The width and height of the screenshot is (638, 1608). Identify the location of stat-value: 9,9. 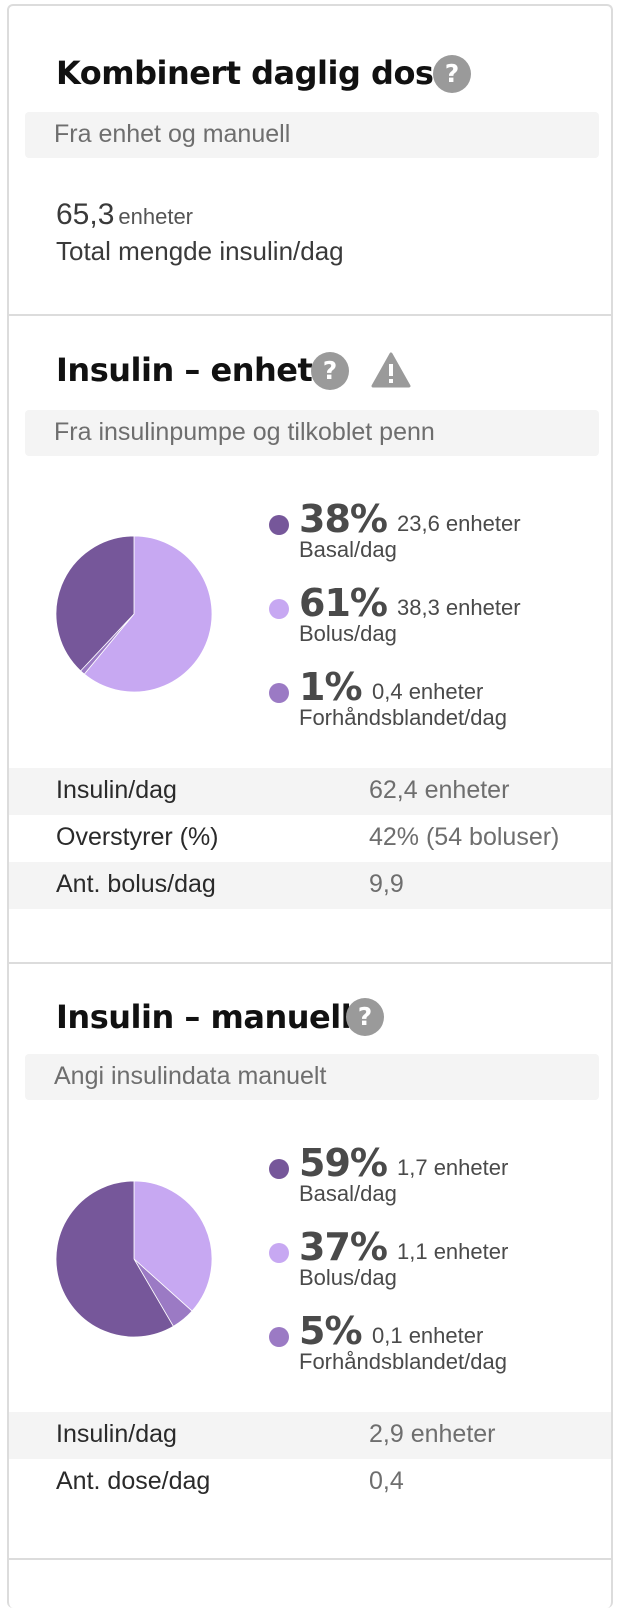
(386, 884).